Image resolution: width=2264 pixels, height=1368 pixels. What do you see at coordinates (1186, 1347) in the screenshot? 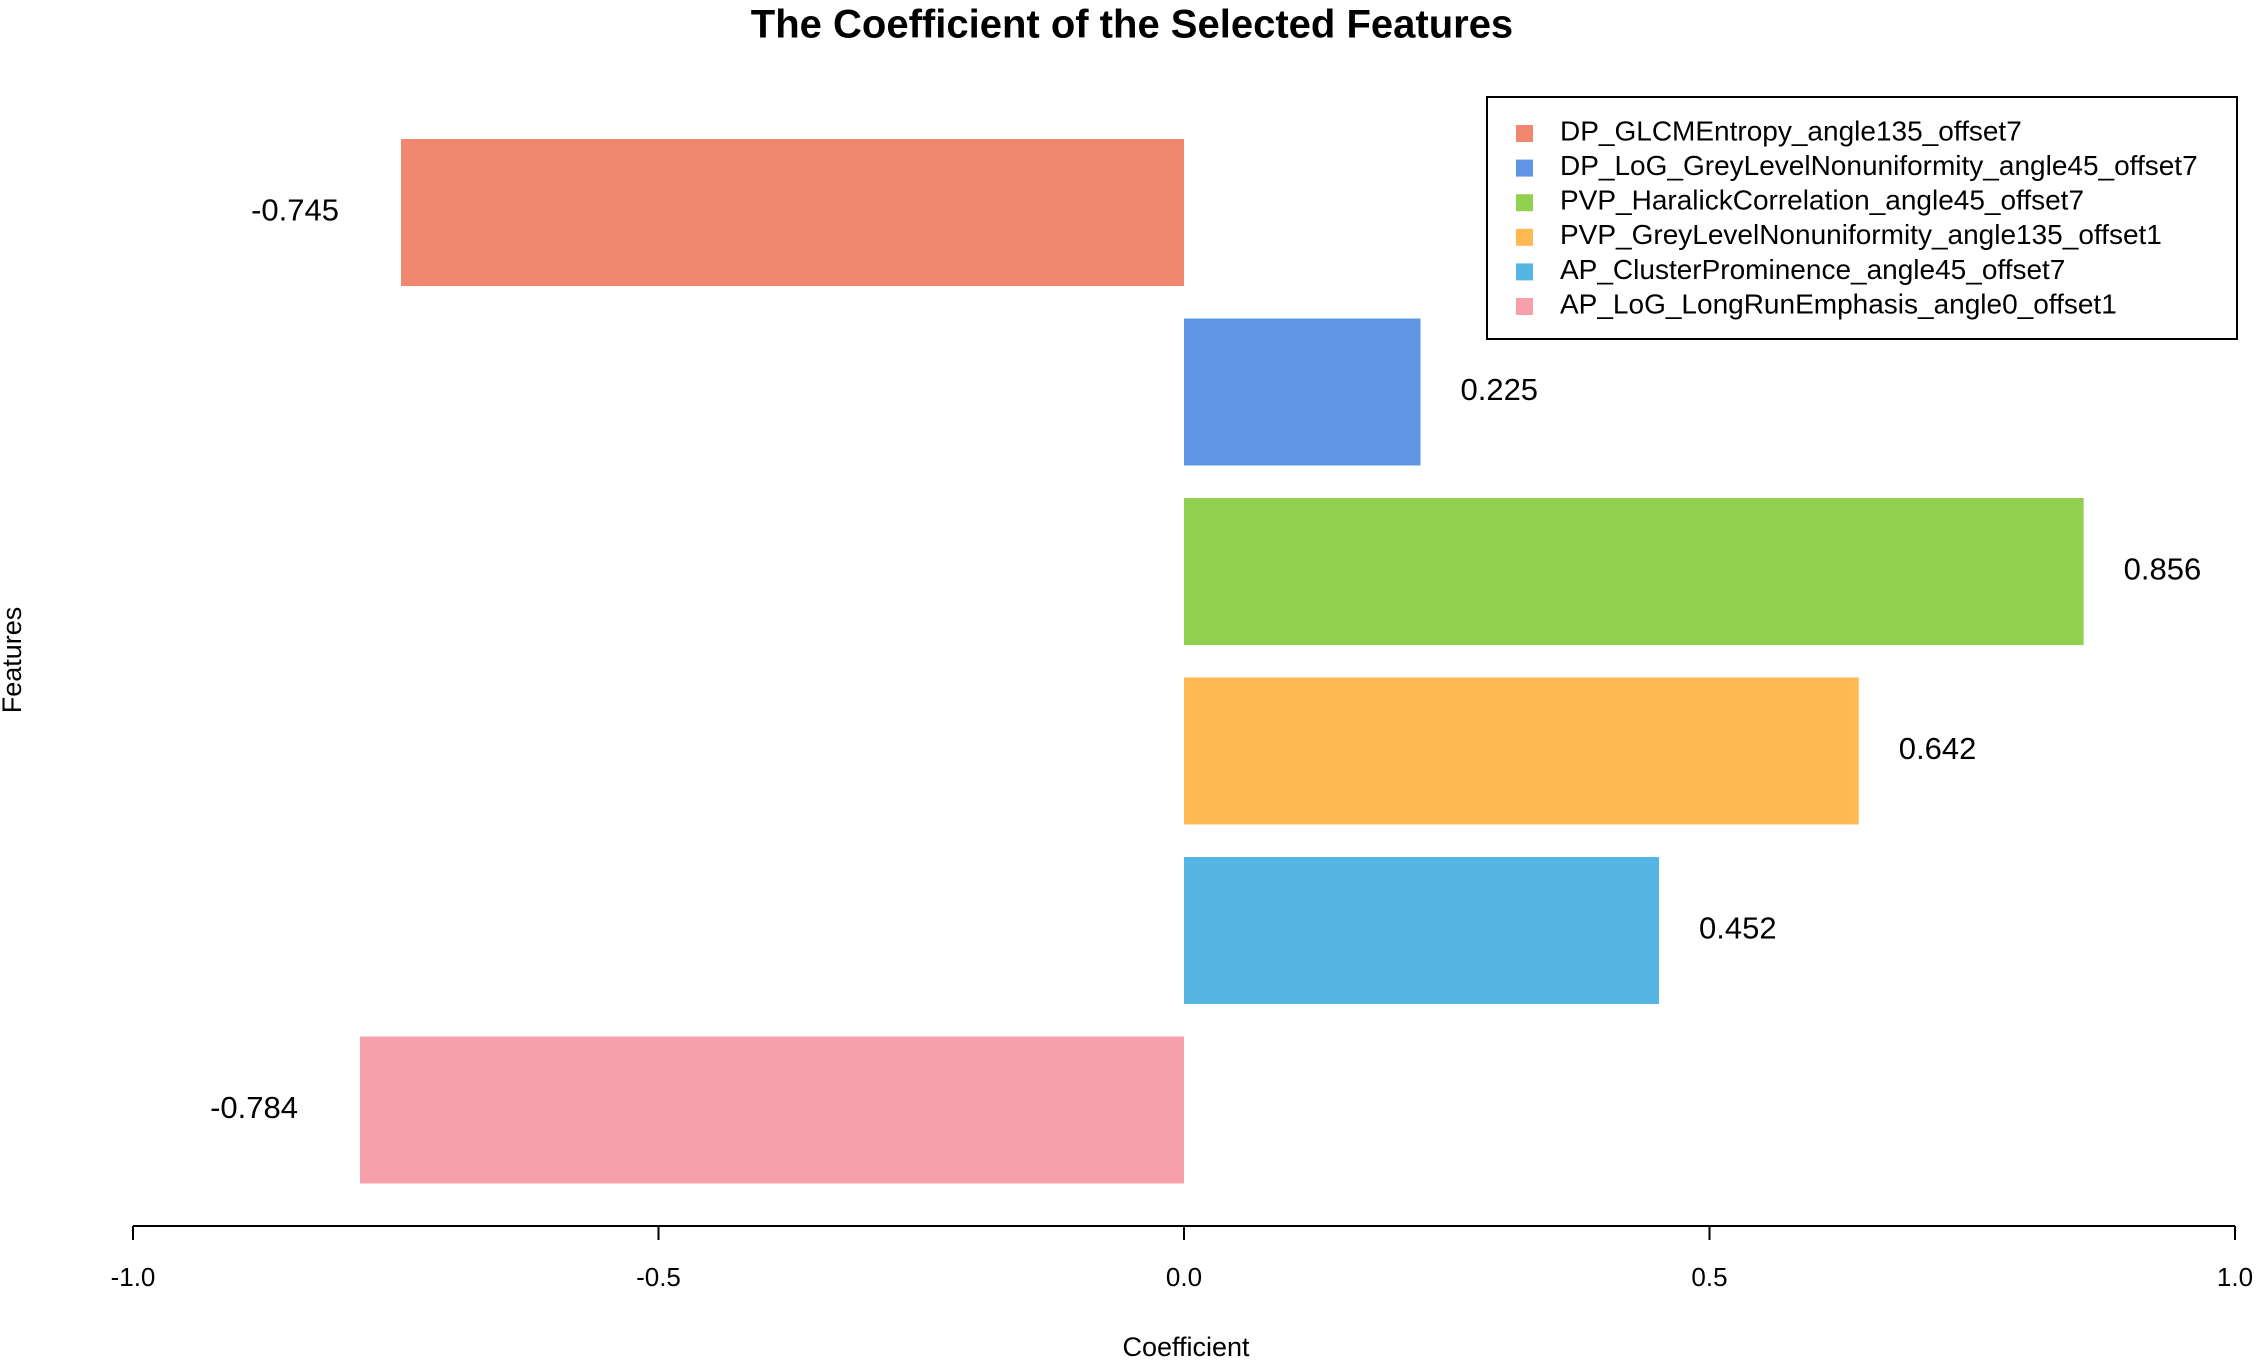
I see `x-axis-label: Coefficient` at bounding box center [1186, 1347].